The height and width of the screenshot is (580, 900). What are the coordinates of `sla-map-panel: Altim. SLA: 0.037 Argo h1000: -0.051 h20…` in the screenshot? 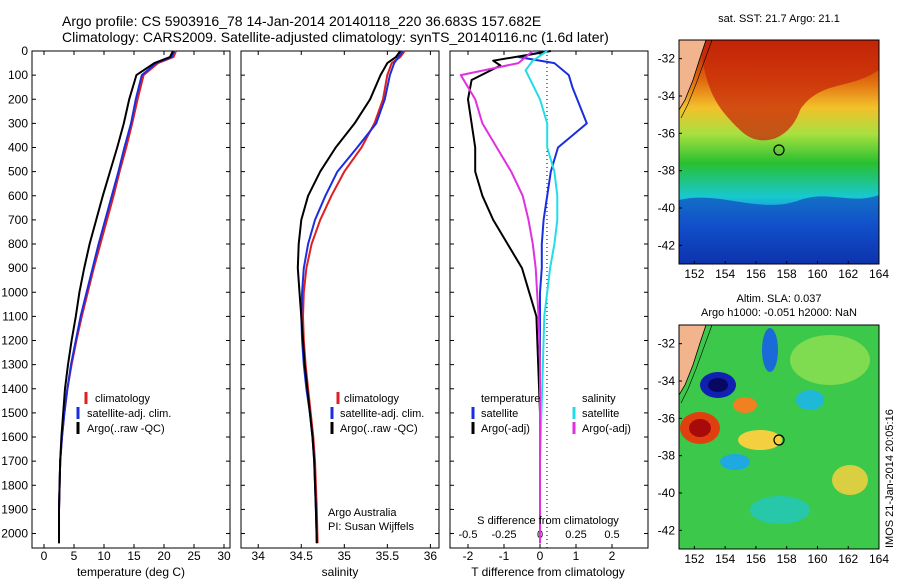 It's located at (774, 429).